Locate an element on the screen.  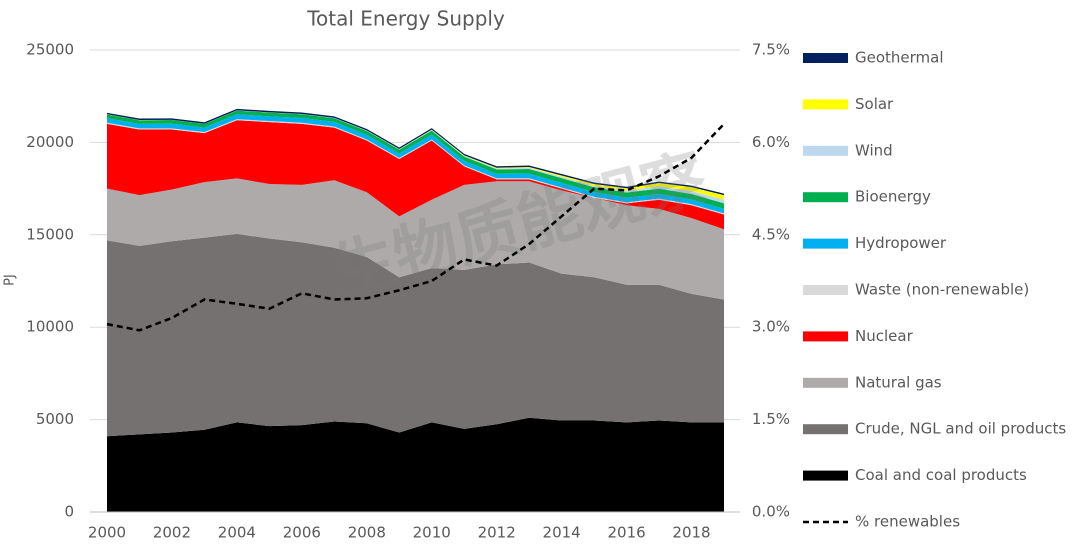
y2-tick-label: 7.5% is located at coordinates (771, 50).